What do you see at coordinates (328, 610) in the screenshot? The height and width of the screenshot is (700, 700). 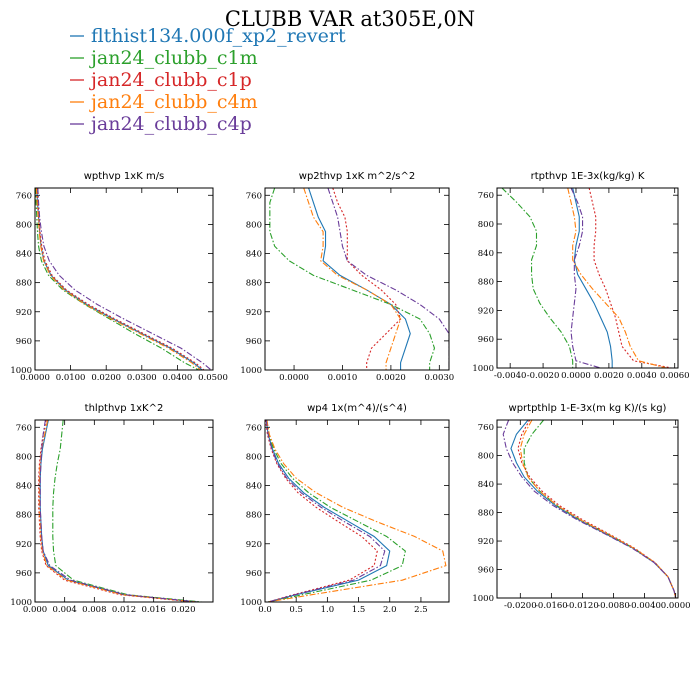 I see `x-tick-label: 1.0` at bounding box center [328, 610].